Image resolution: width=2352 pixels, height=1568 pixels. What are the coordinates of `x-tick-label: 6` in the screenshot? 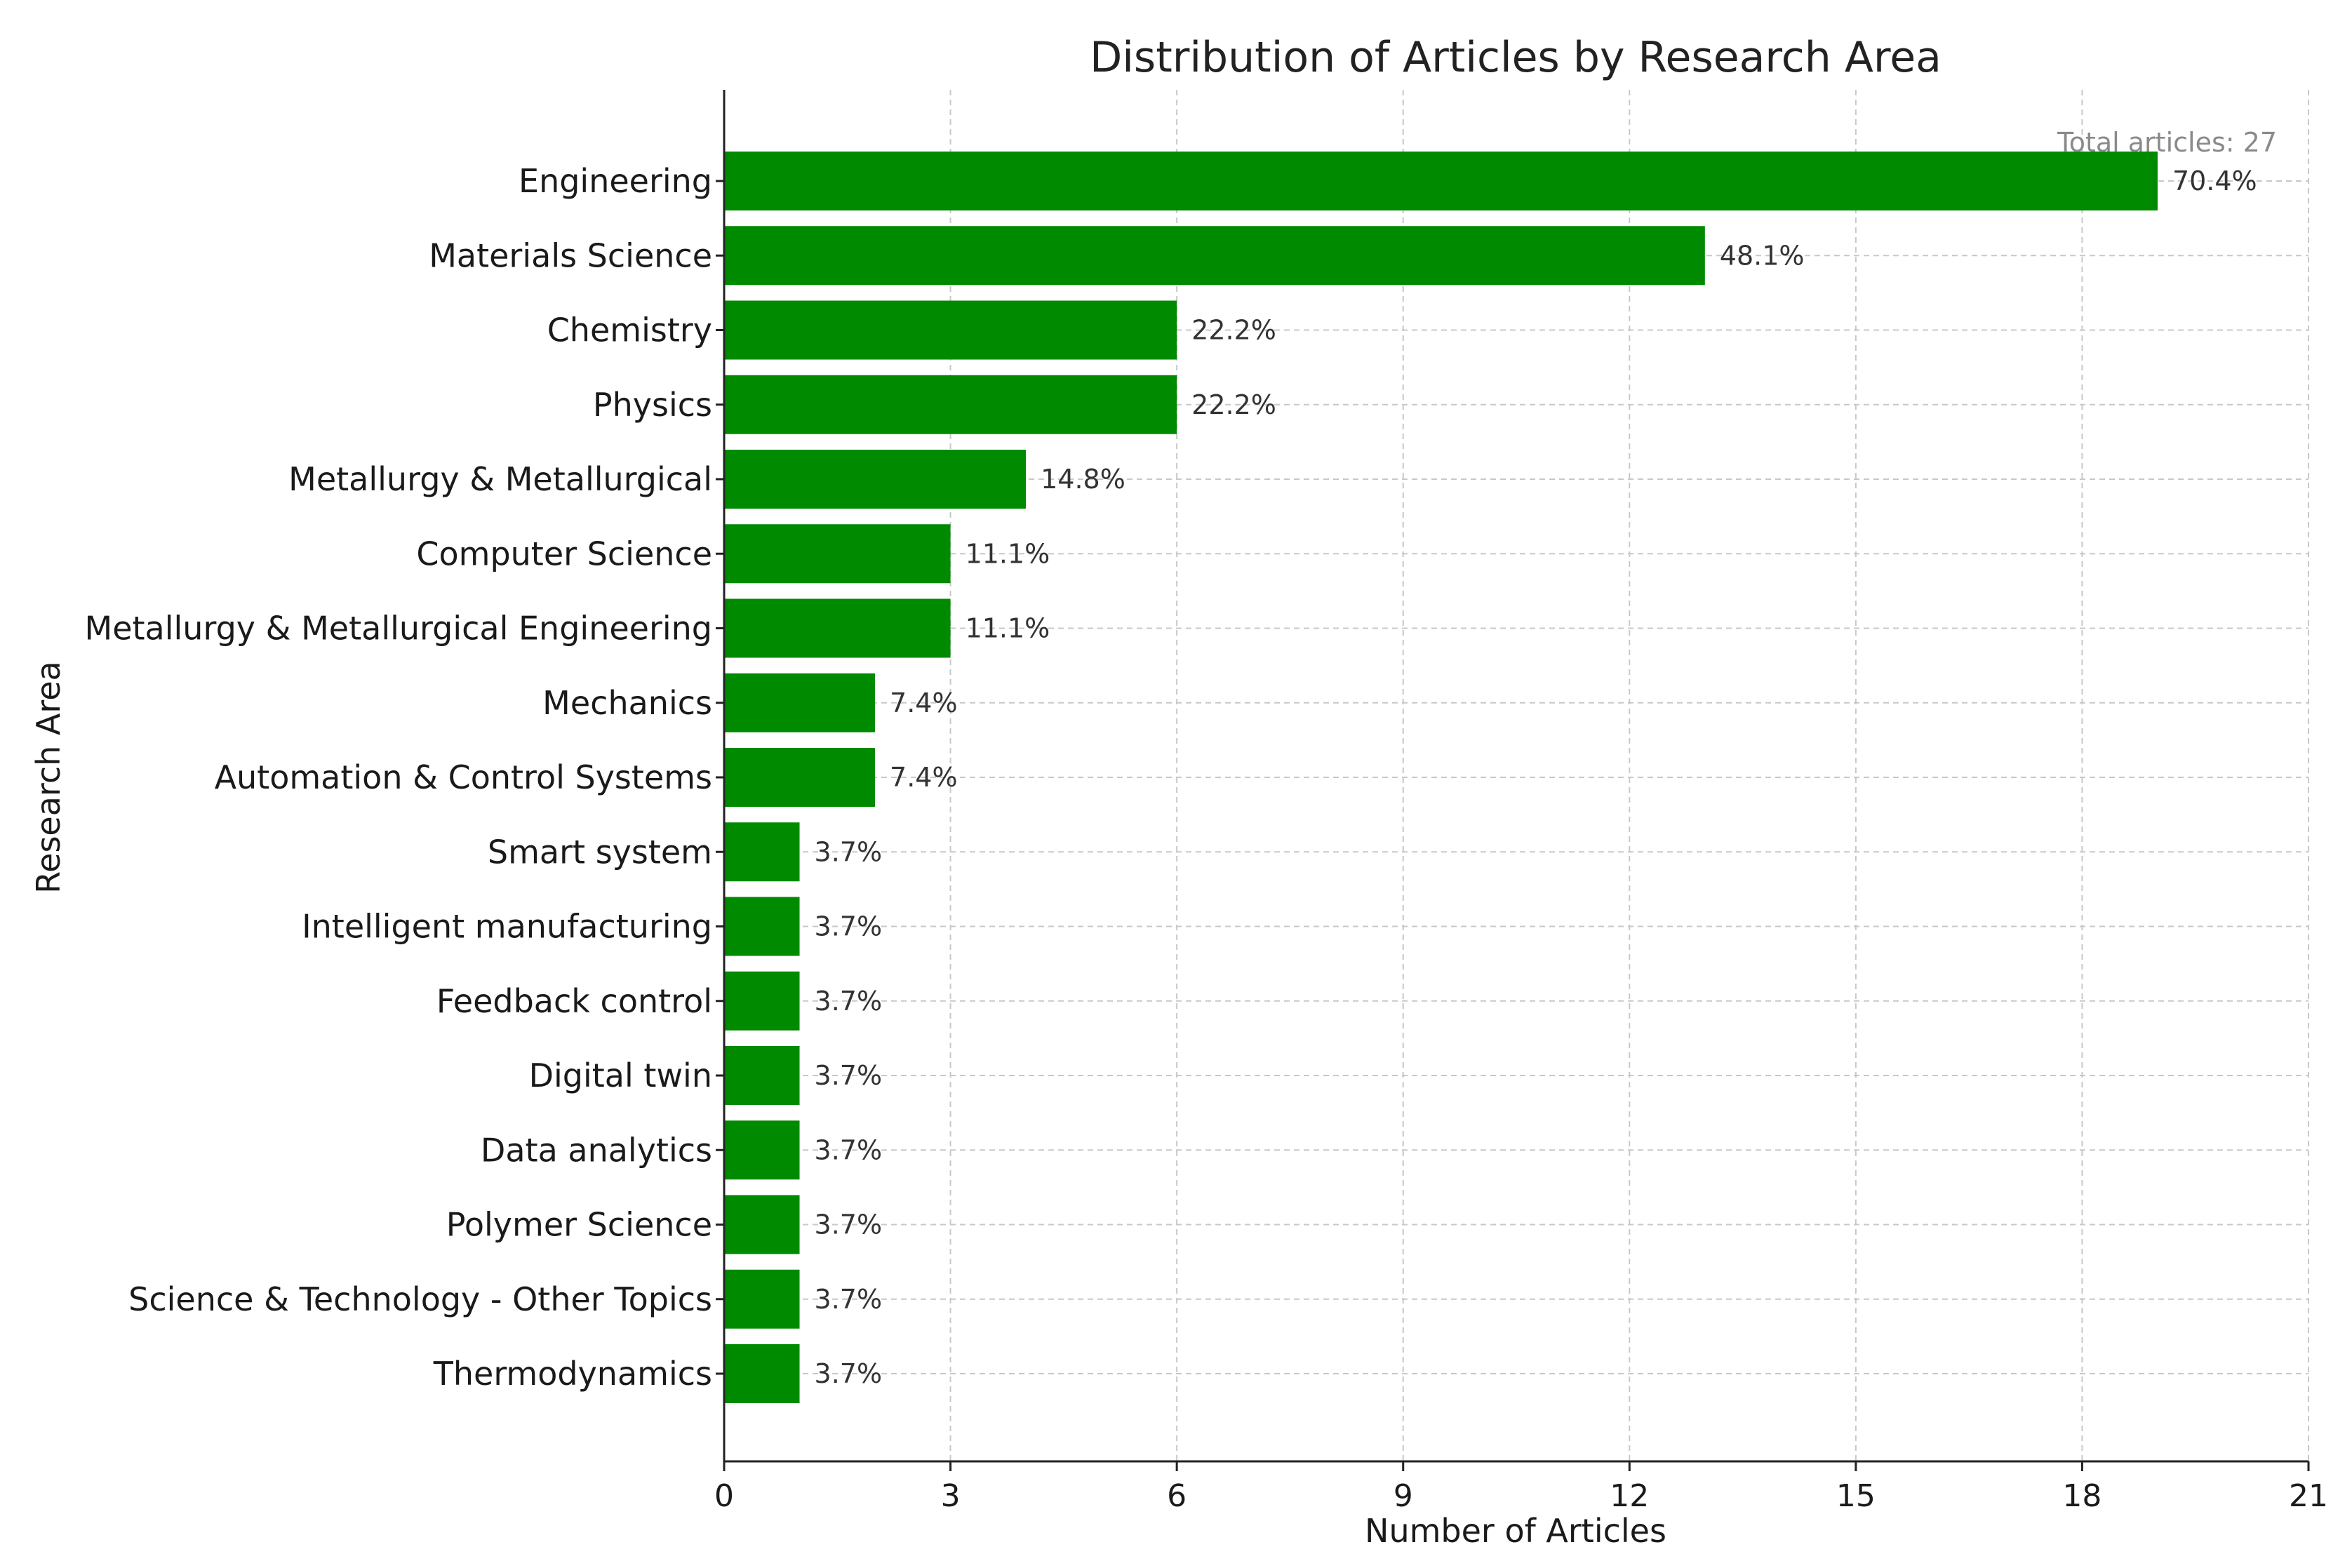 It's located at (1177, 1496).